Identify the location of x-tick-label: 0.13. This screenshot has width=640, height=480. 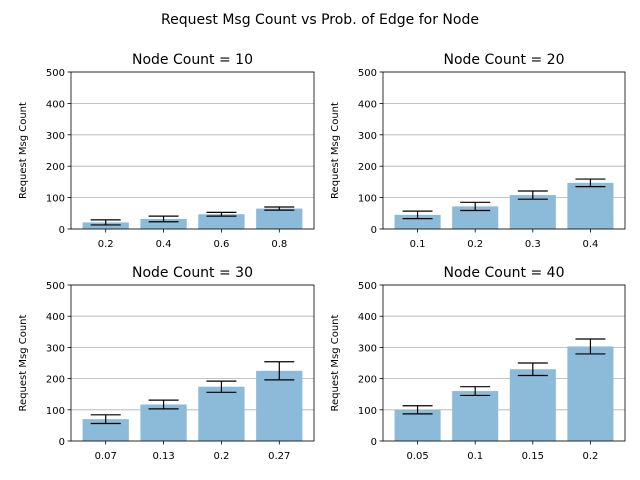
(163, 456).